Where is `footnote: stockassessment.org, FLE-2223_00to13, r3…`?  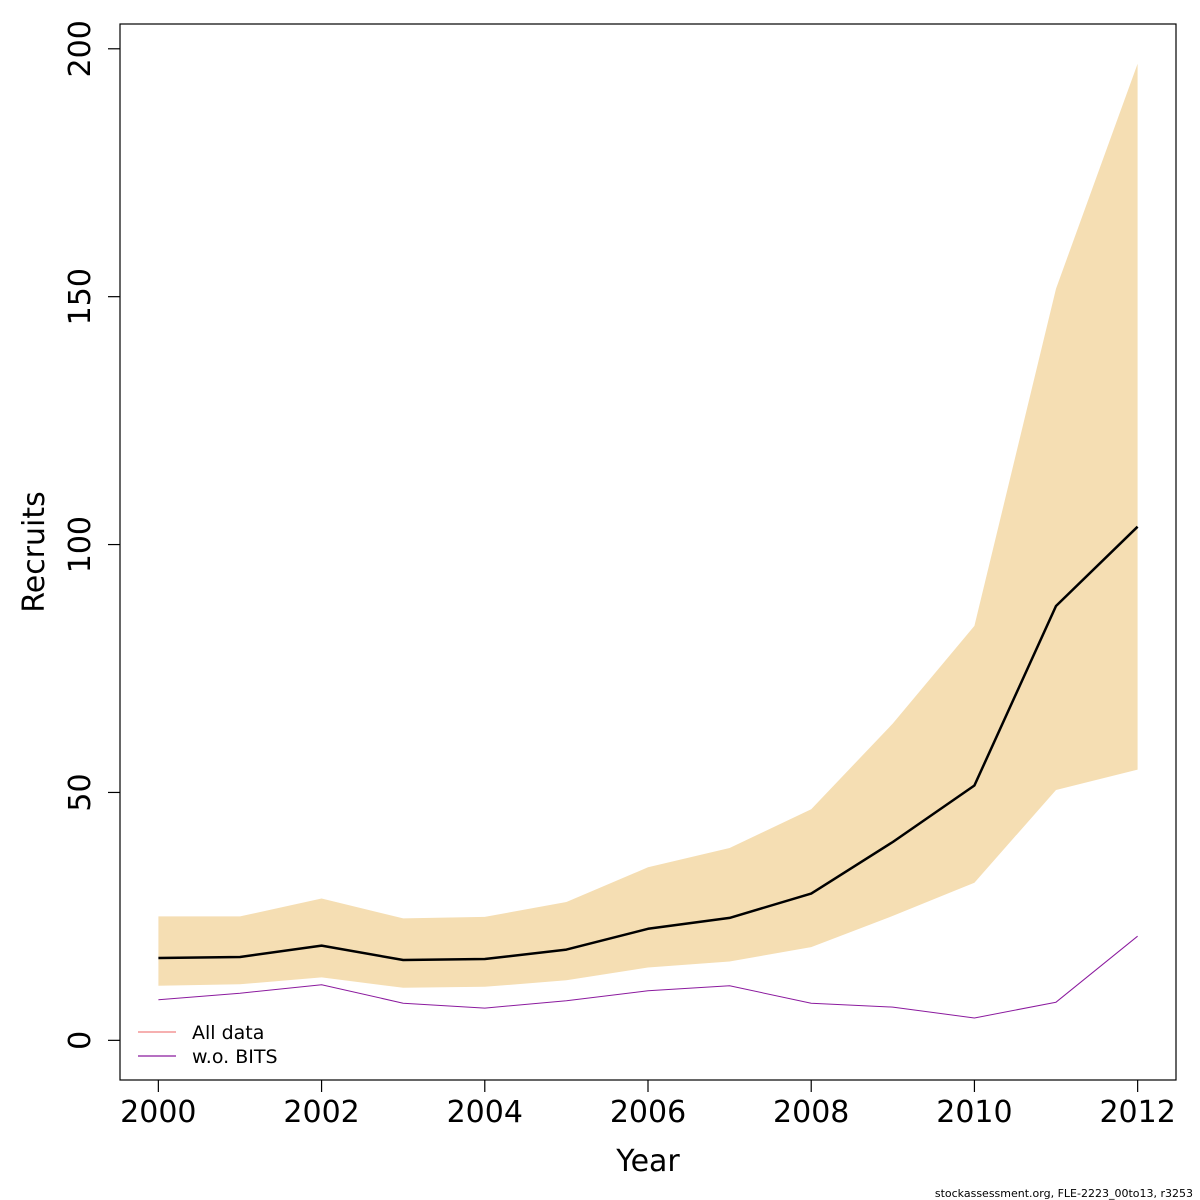 footnote: stockassessment.org, FLE-2223_00to13, r3… is located at coordinates (1064, 1193).